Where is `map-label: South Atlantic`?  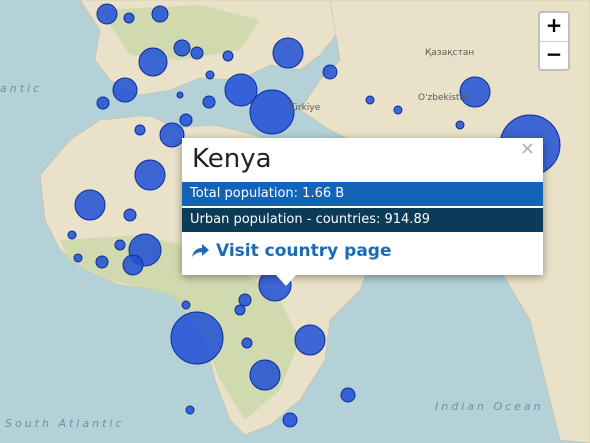
map-label: South Atlantic is located at coordinates (65, 423).